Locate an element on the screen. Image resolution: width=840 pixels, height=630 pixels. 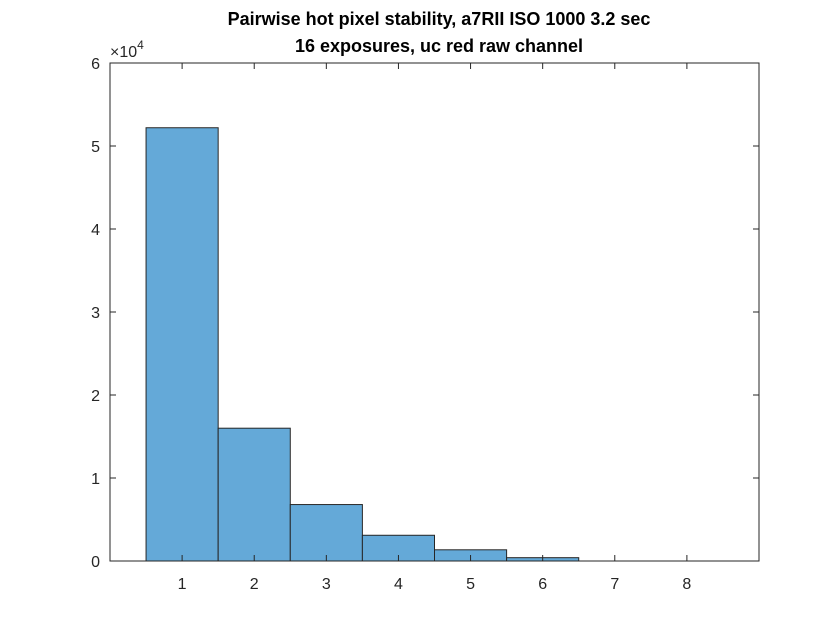
y-tick-label-3: 3 is located at coordinates (95, 313).